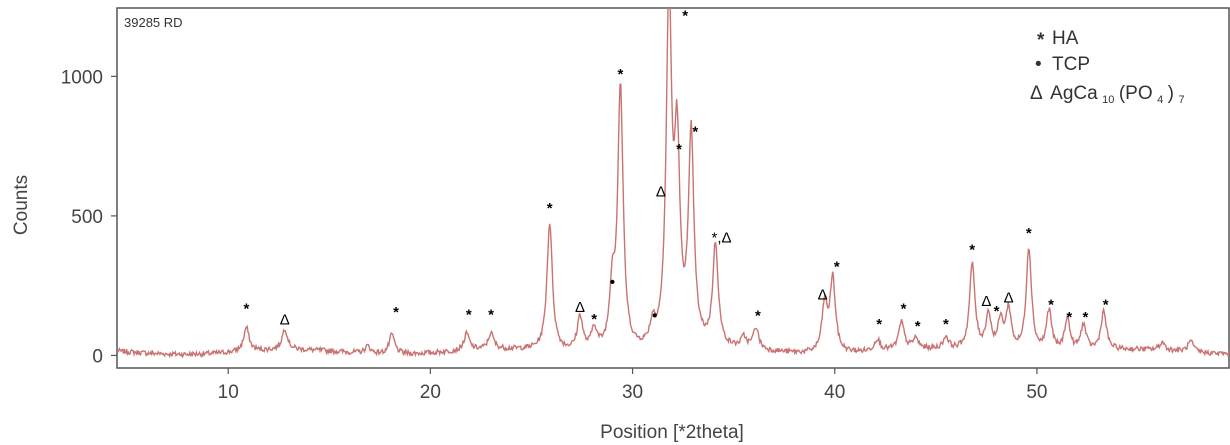 This screenshot has width=1230, height=445. What do you see at coordinates (1065, 38) in the screenshot?
I see `legend-label-ha: HA` at bounding box center [1065, 38].